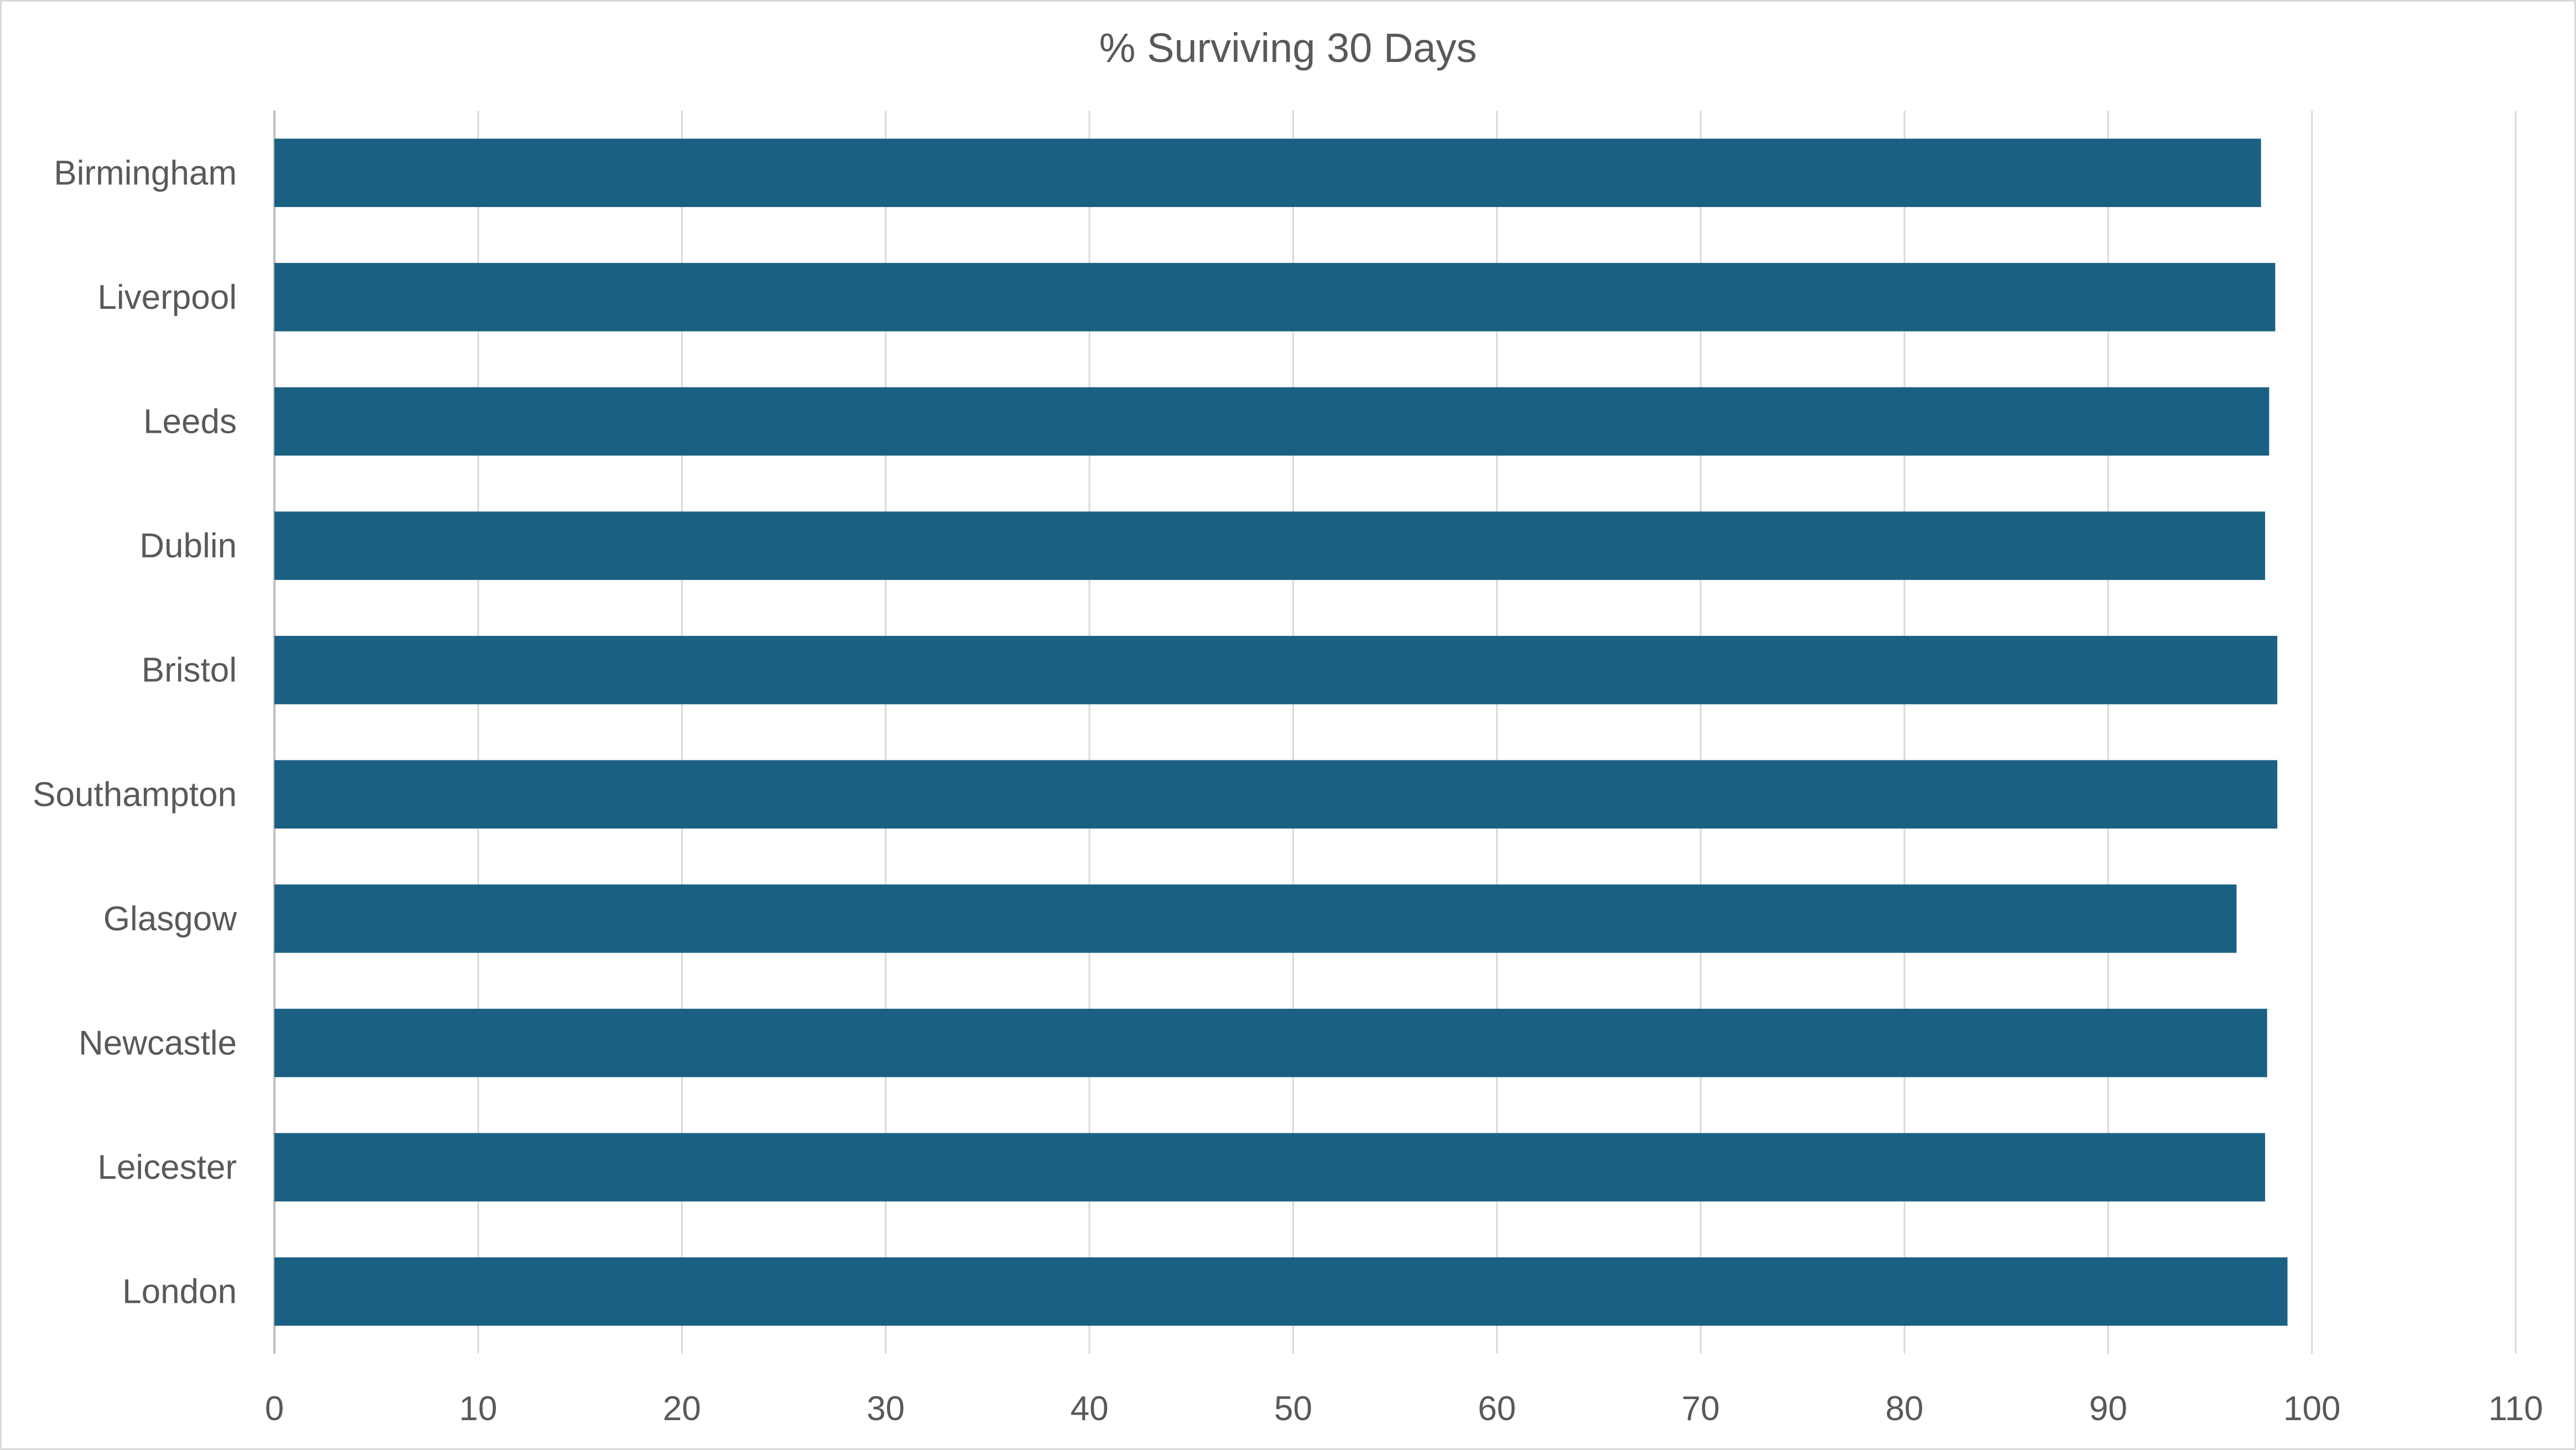 This screenshot has width=2576, height=1450. What do you see at coordinates (885, 1409) in the screenshot?
I see `x-tick-label: 30` at bounding box center [885, 1409].